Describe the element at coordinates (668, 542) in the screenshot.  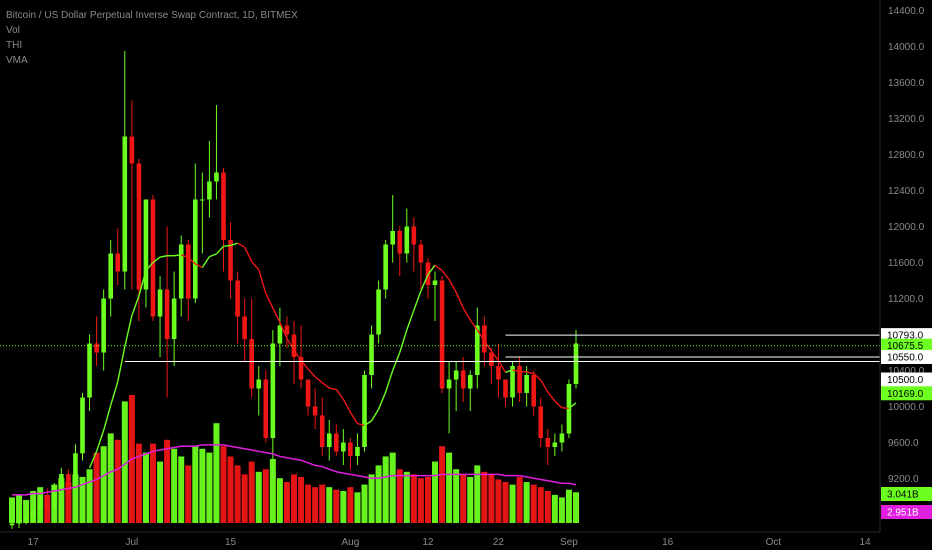
I see `x-tick-label: 16` at that location.